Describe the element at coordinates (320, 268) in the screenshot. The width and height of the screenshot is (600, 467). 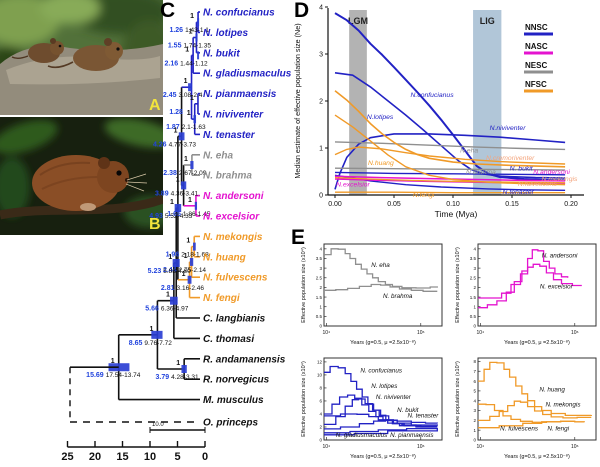
I see `e-y-tick: 3` at that location.